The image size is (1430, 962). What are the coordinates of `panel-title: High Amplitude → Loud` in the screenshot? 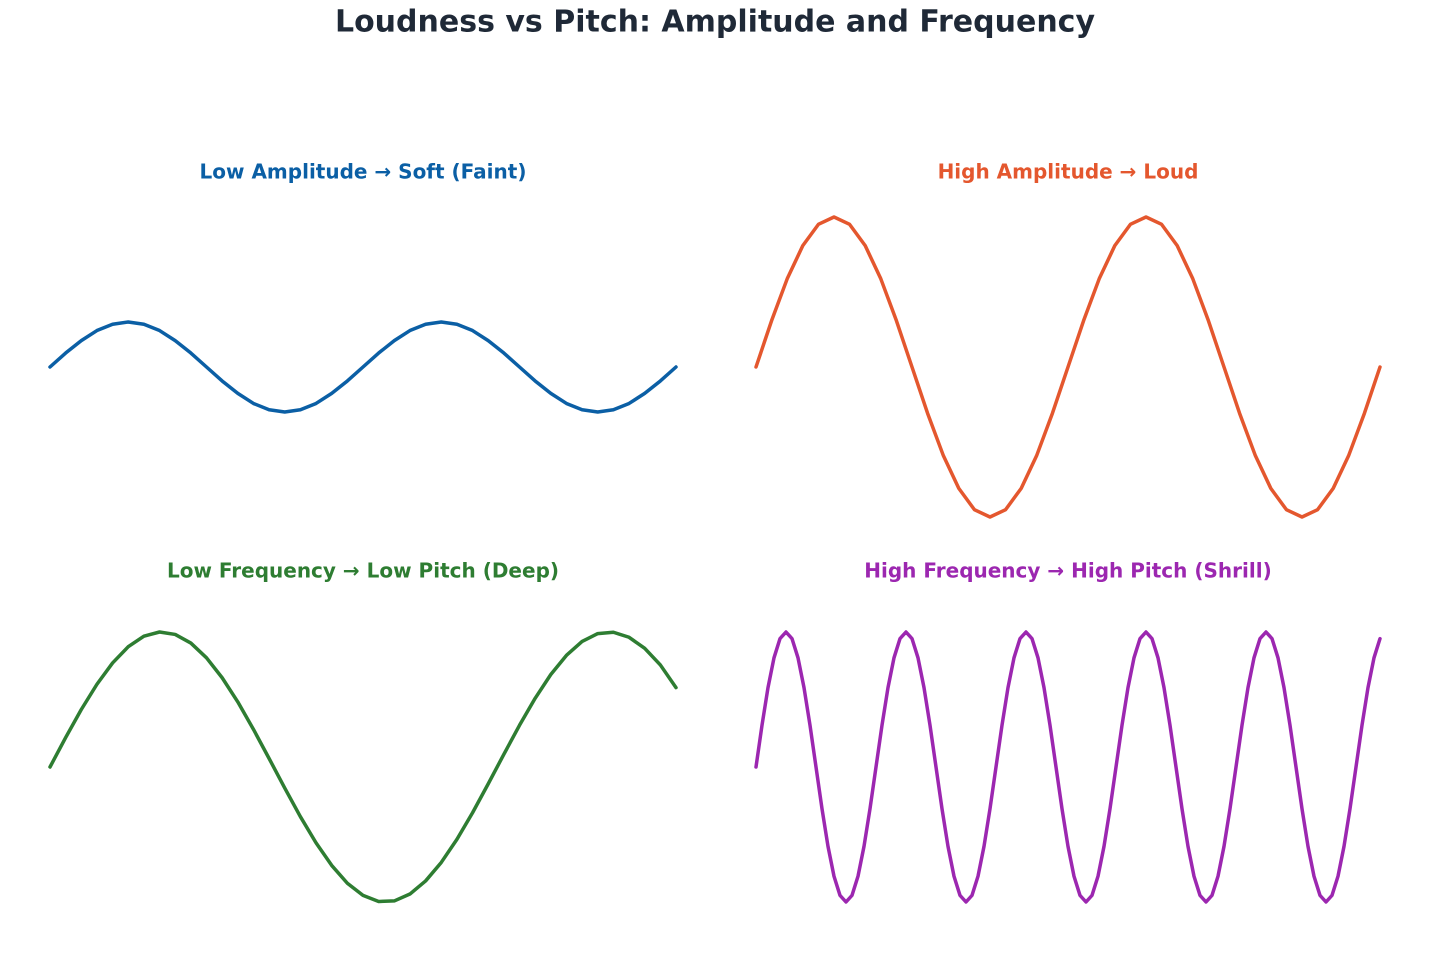 It's located at (1068, 172).